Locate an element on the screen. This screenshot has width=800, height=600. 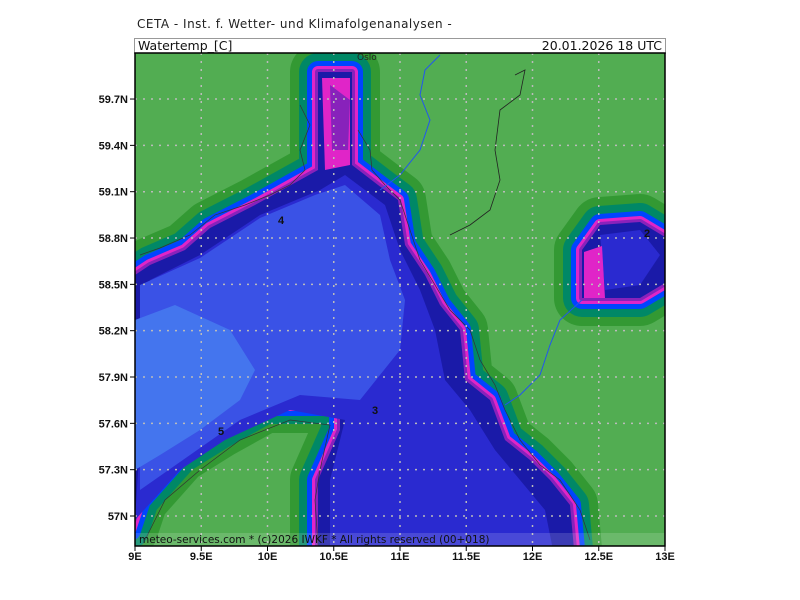
lon-tick-label: 12.5E is located at coordinates (598, 557).